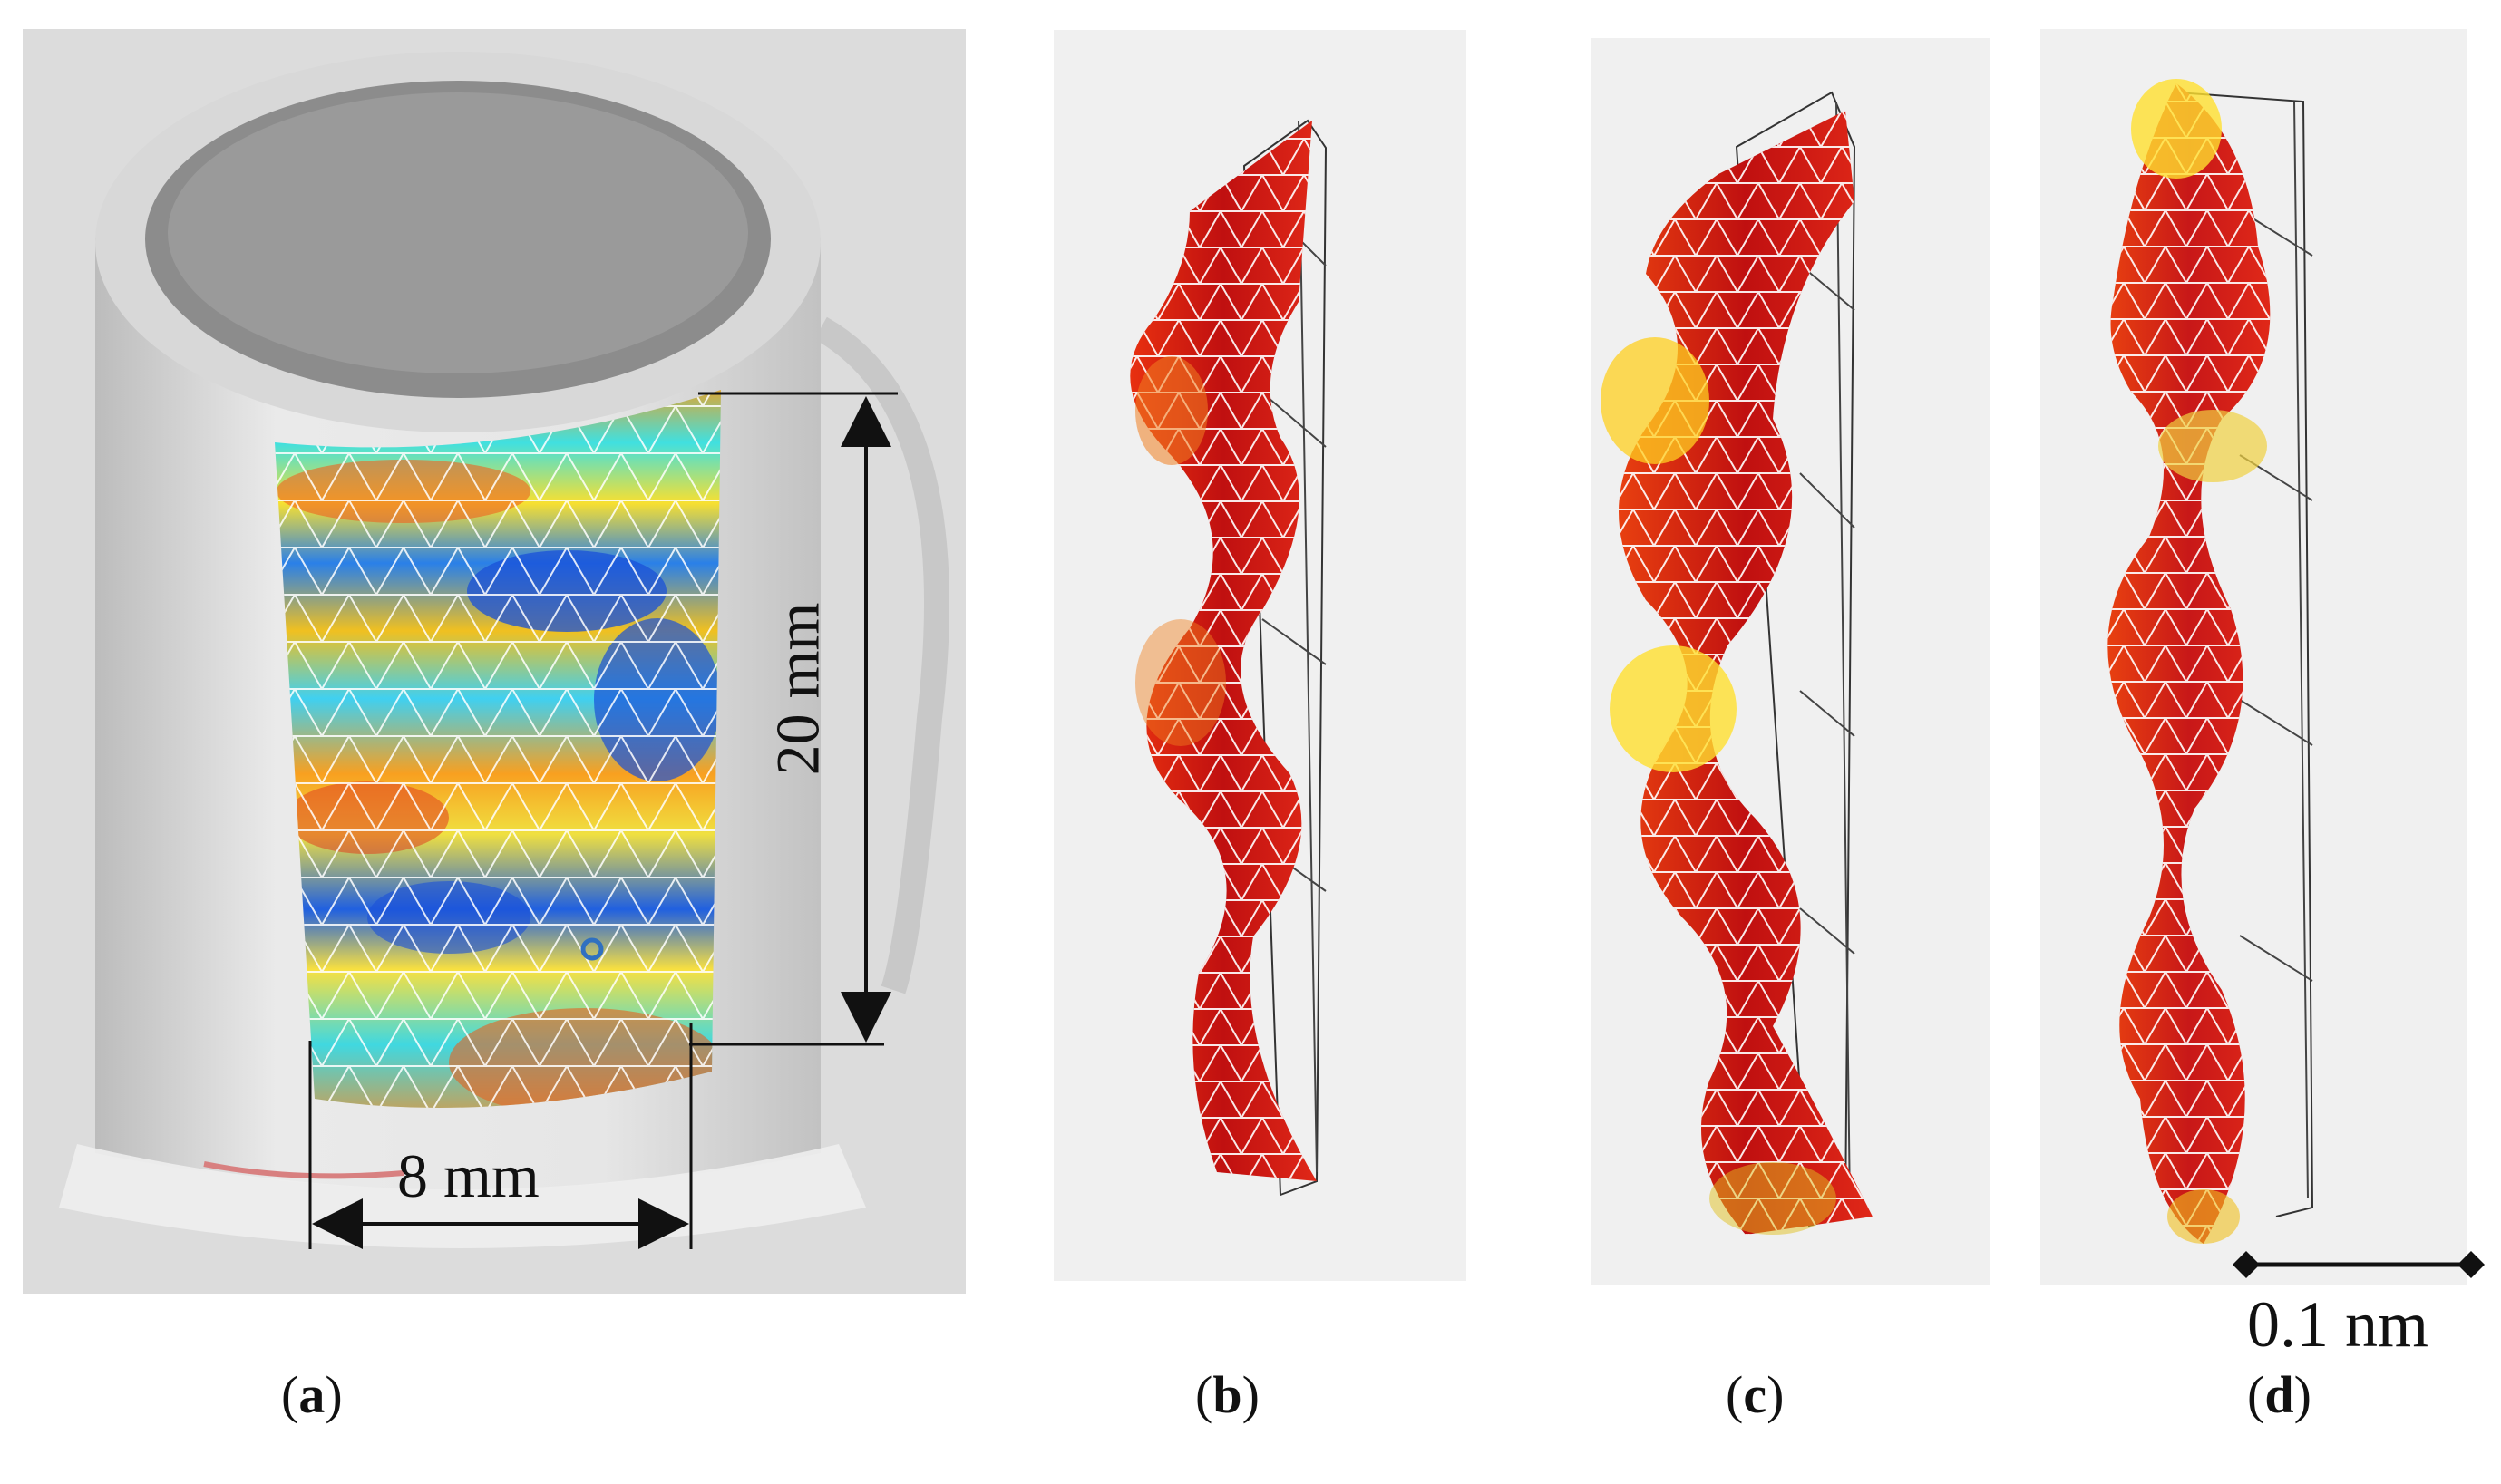 Image resolution: width=2501 pixels, height=1484 pixels. I want to click on scale-bar, so click(2359, 1264).